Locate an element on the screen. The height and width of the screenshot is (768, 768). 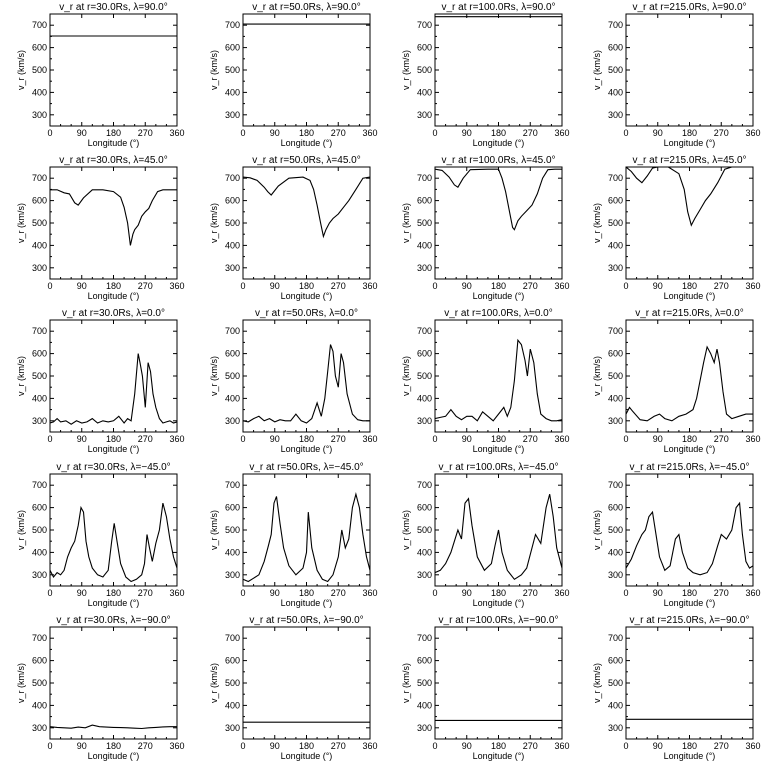
panel-title: v_r at r=30.0Rs, λ=90.0° is located at coordinates (113, 7).